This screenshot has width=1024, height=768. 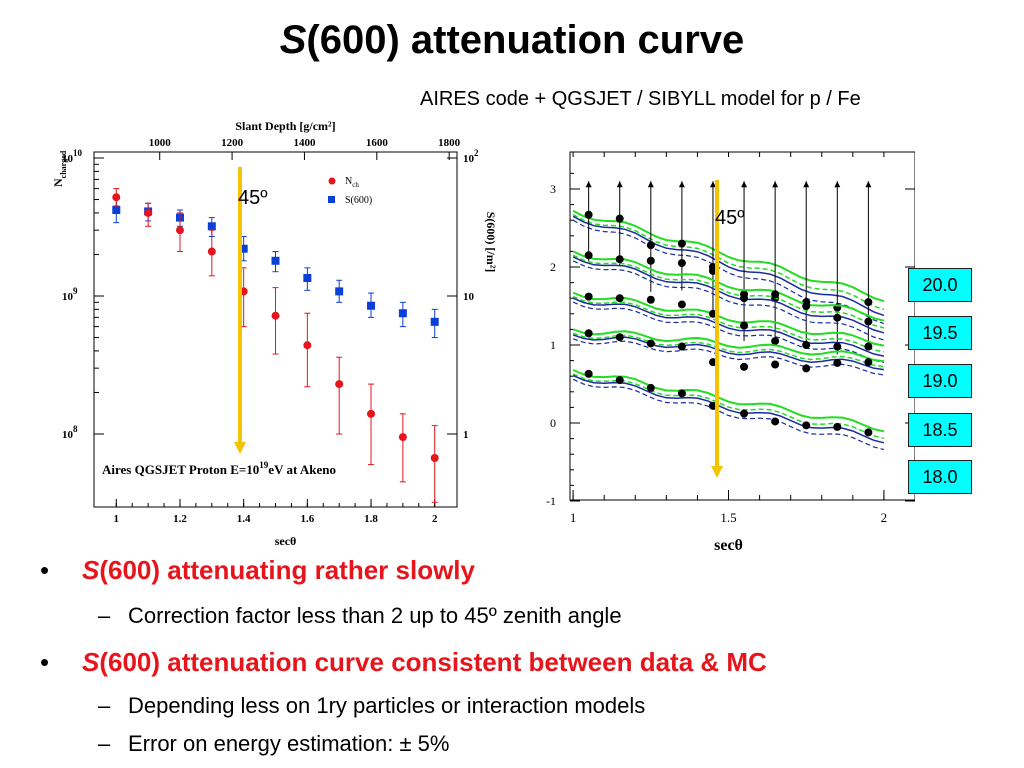 I want to click on legend-nch-marker, so click(x=332, y=181).